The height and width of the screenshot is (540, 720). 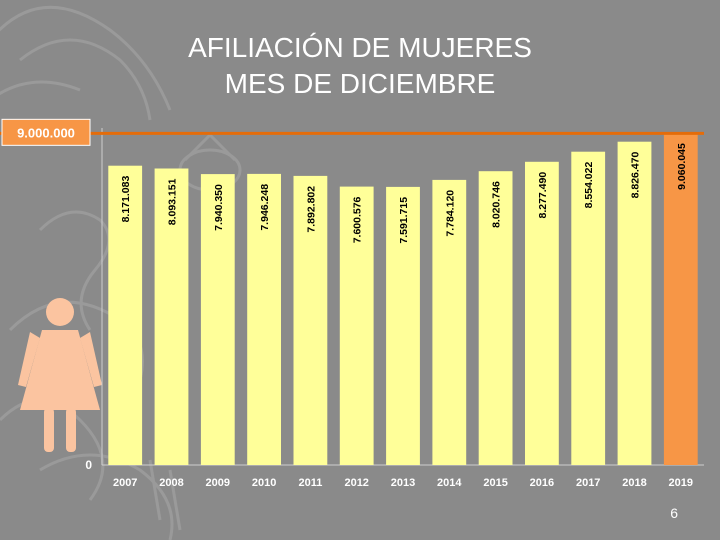 I want to click on bar-value-label: 8.826.470, so click(x=636, y=175).